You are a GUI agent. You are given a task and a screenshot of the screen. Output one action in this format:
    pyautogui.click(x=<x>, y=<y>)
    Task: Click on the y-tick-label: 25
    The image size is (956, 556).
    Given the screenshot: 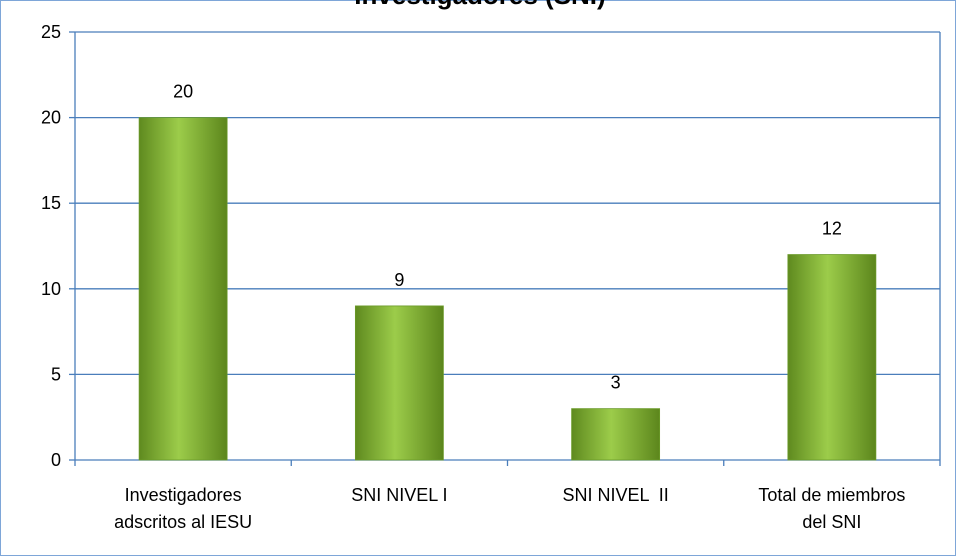 What is the action you would take?
    pyautogui.click(x=51, y=32)
    